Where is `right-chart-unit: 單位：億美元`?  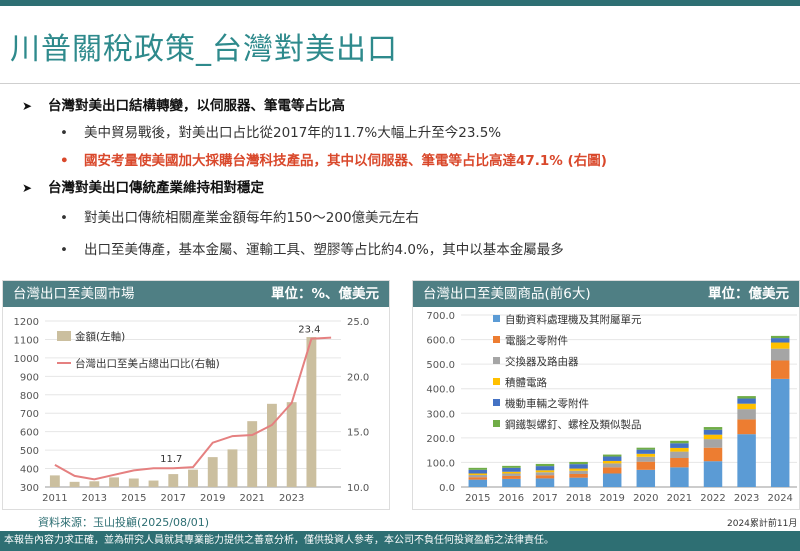 right-chart-unit: 單位：億美元 is located at coordinates (748, 294).